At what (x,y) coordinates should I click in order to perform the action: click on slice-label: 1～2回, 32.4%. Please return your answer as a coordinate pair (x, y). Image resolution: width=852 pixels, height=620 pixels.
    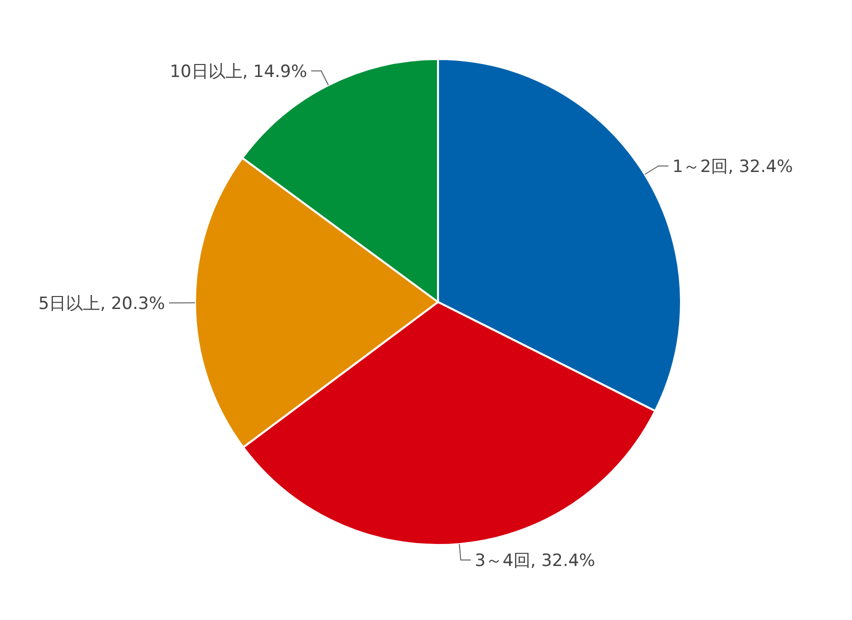
    Looking at the image, I should click on (732, 166).